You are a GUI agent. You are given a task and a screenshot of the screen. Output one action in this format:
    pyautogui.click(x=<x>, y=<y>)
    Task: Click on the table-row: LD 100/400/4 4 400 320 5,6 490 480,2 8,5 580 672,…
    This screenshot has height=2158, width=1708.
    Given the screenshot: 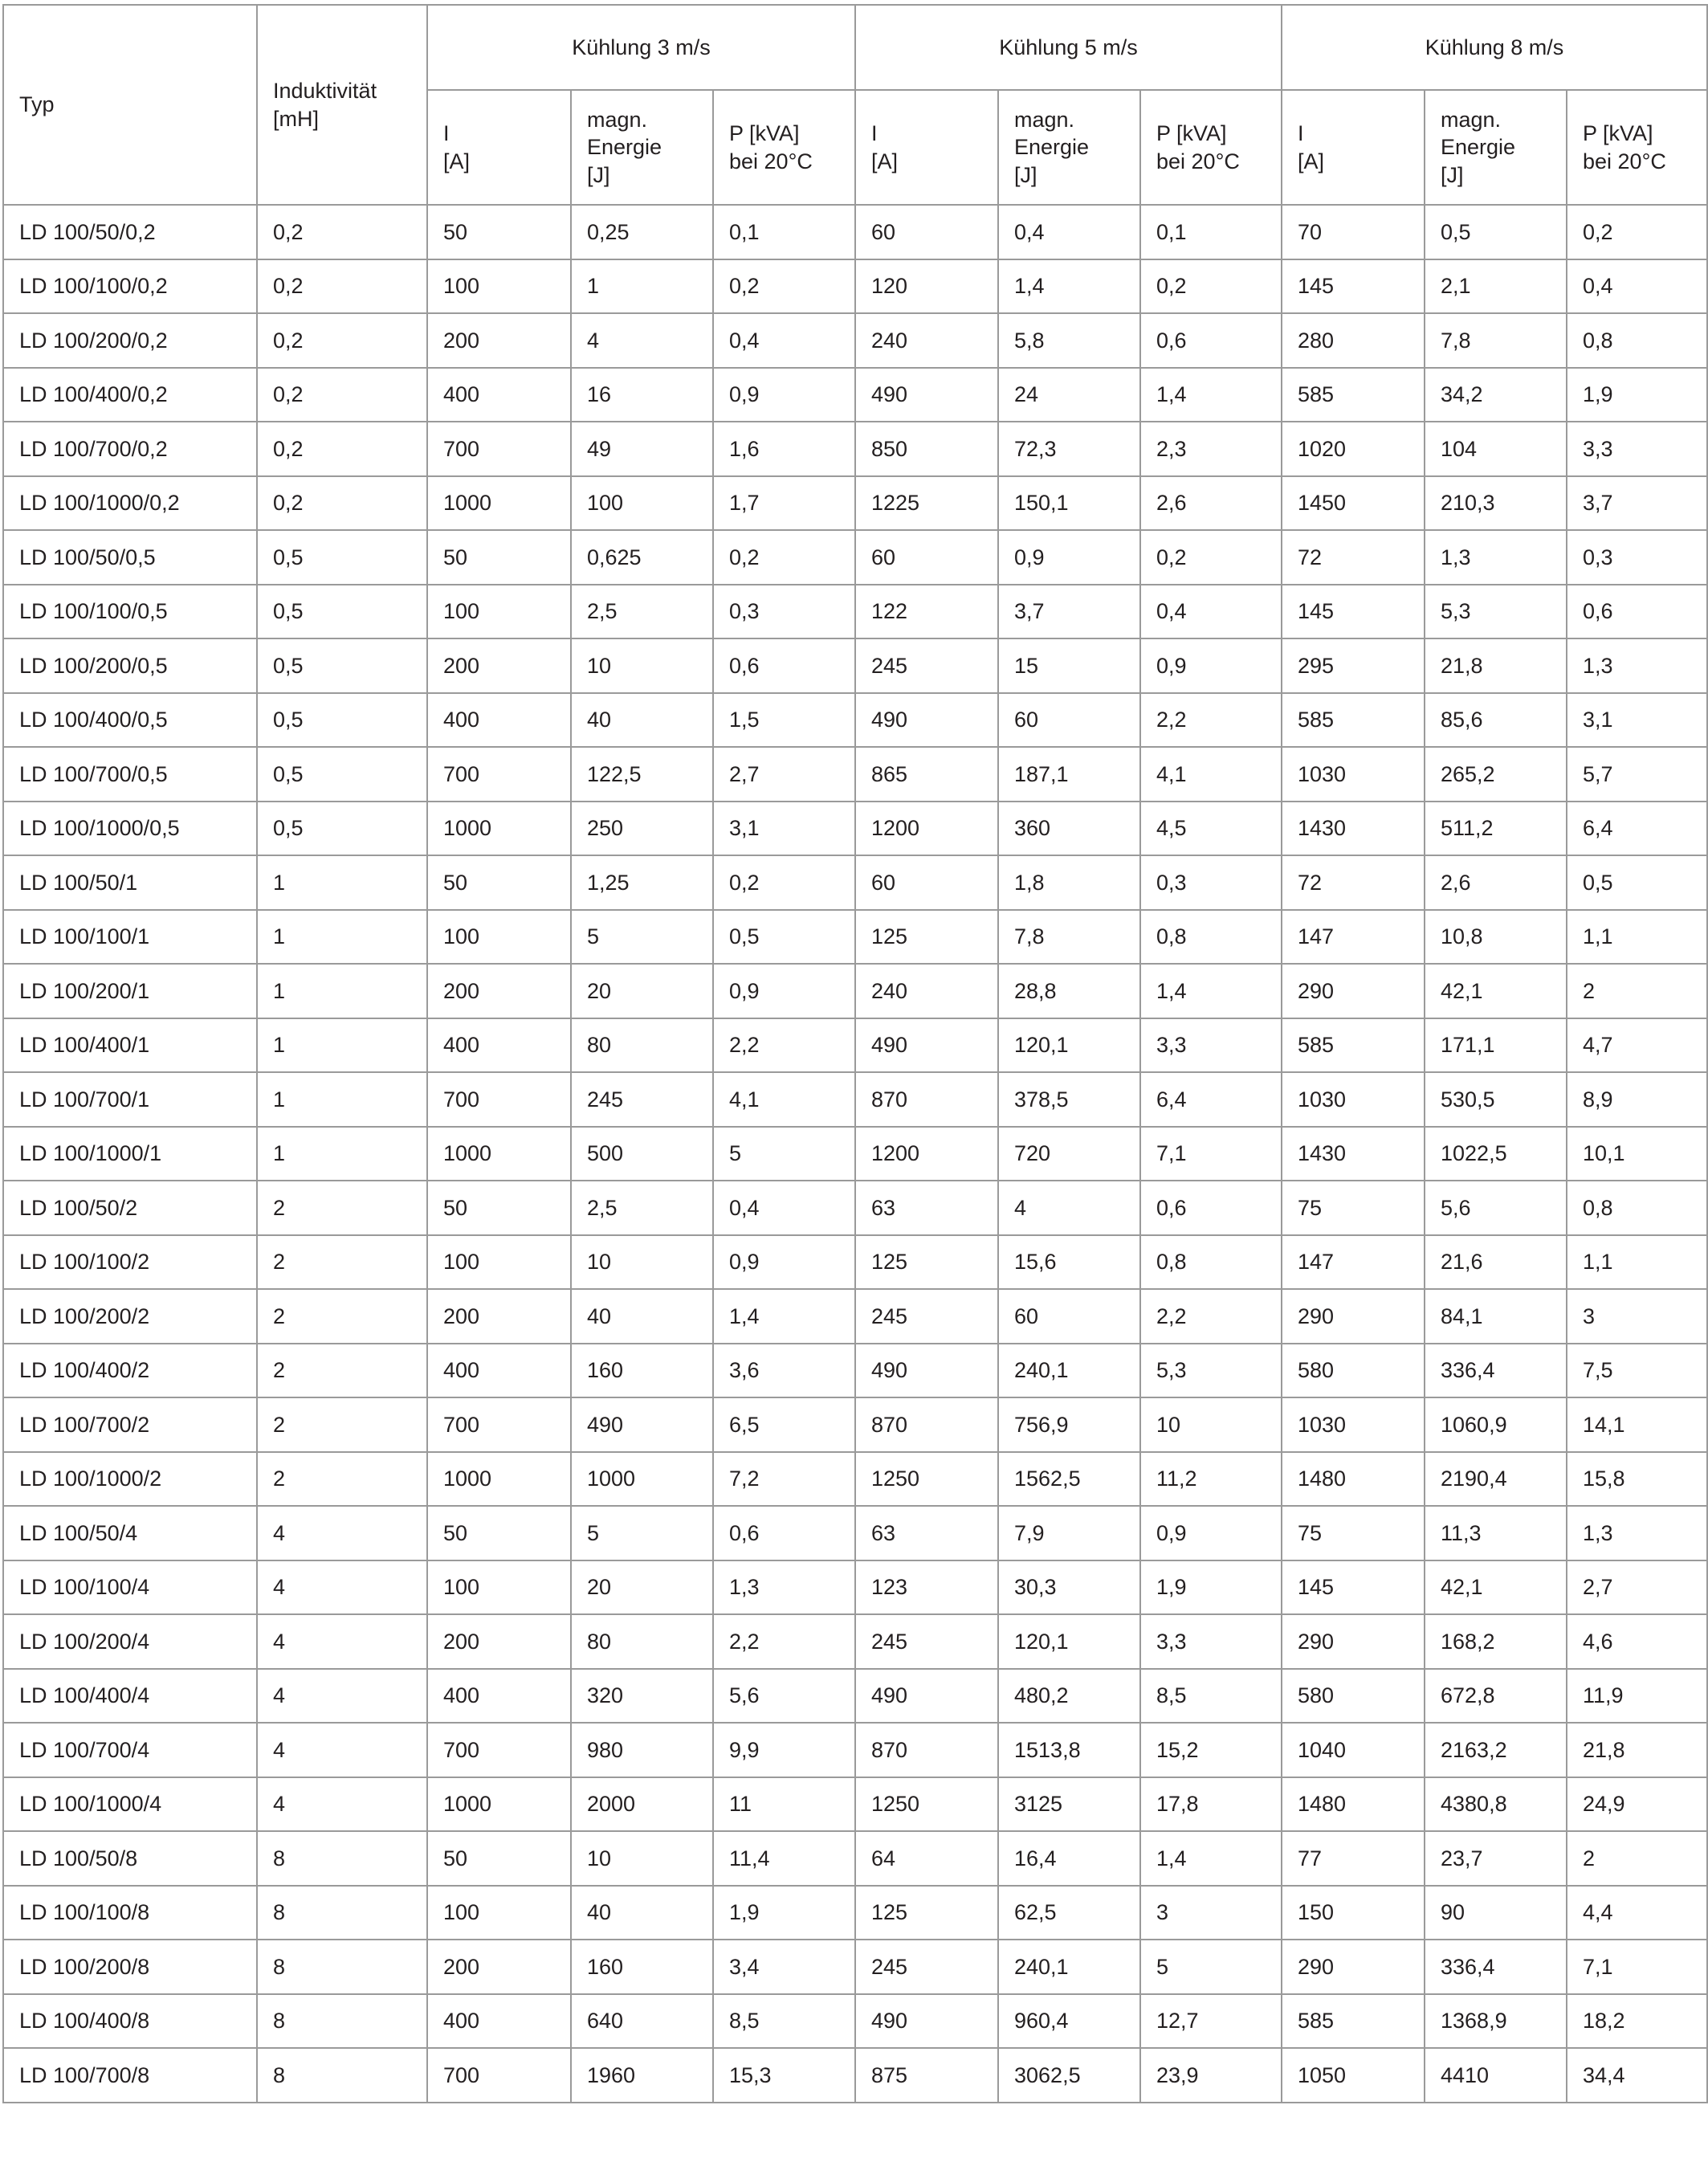 What is the action you would take?
    pyautogui.click(x=855, y=1696)
    